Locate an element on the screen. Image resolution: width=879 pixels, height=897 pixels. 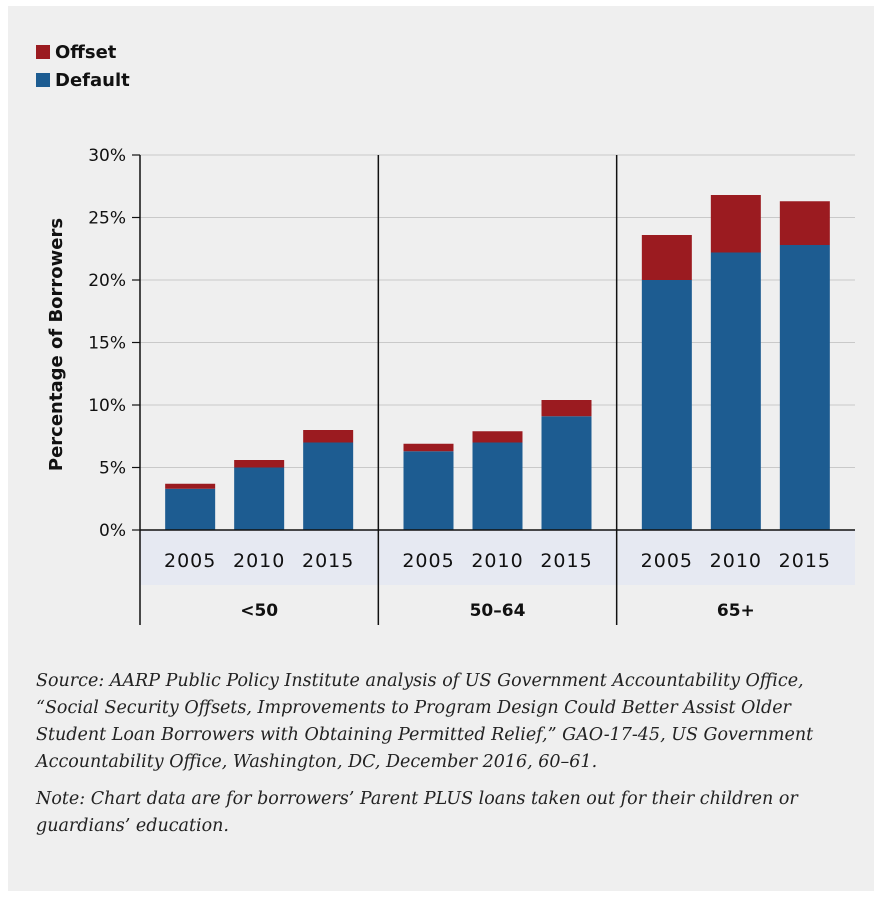
legend-label-default: Default is located at coordinates (92, 80).